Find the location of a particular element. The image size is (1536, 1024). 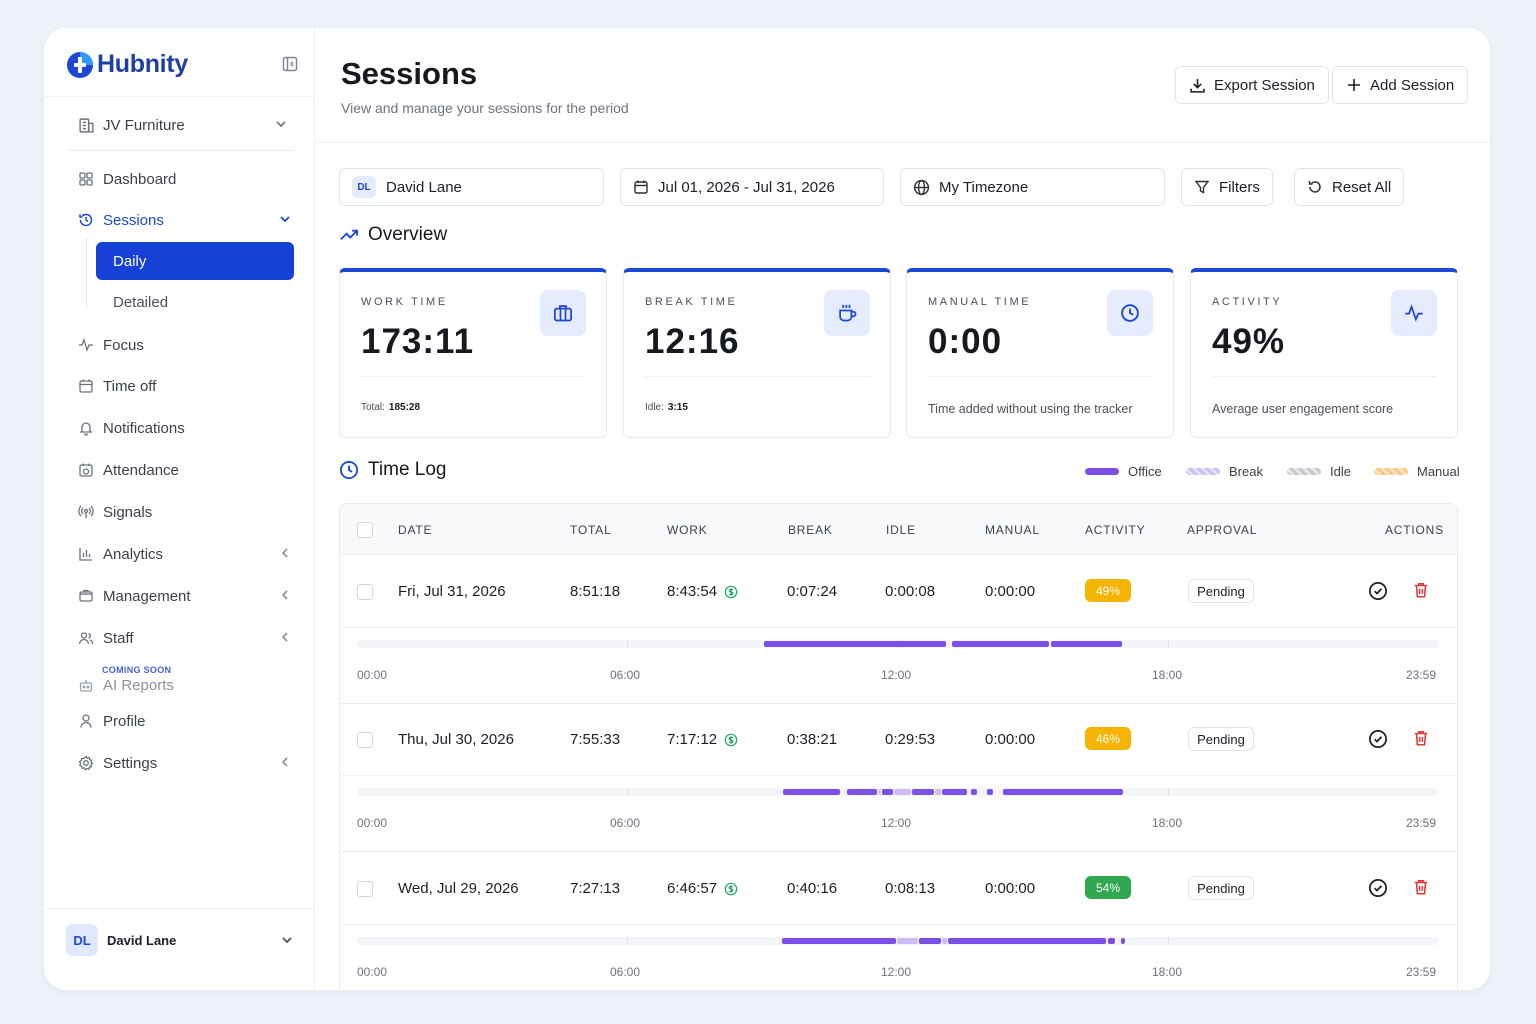

nav-dashboard: Dashboard is located at coordinates (185, 179).